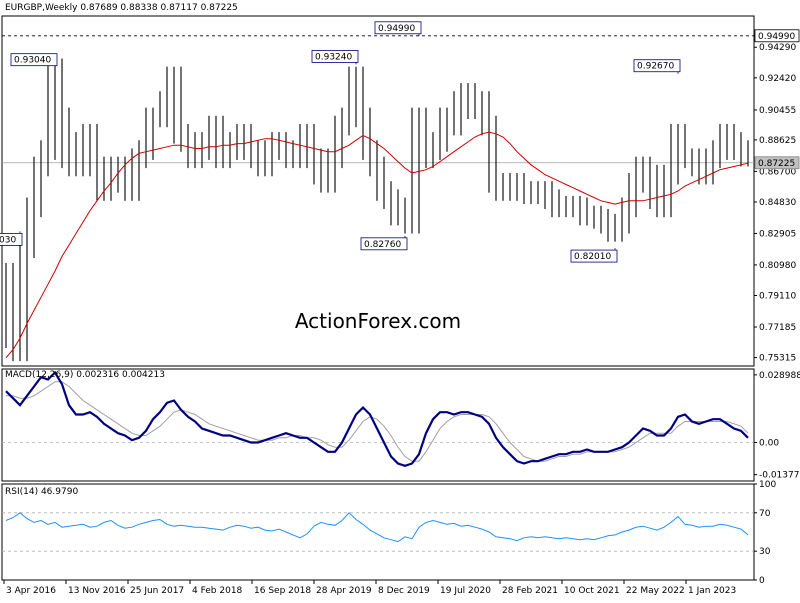  I want to click on price-tick-label: 0.94290, so click(777, 48).